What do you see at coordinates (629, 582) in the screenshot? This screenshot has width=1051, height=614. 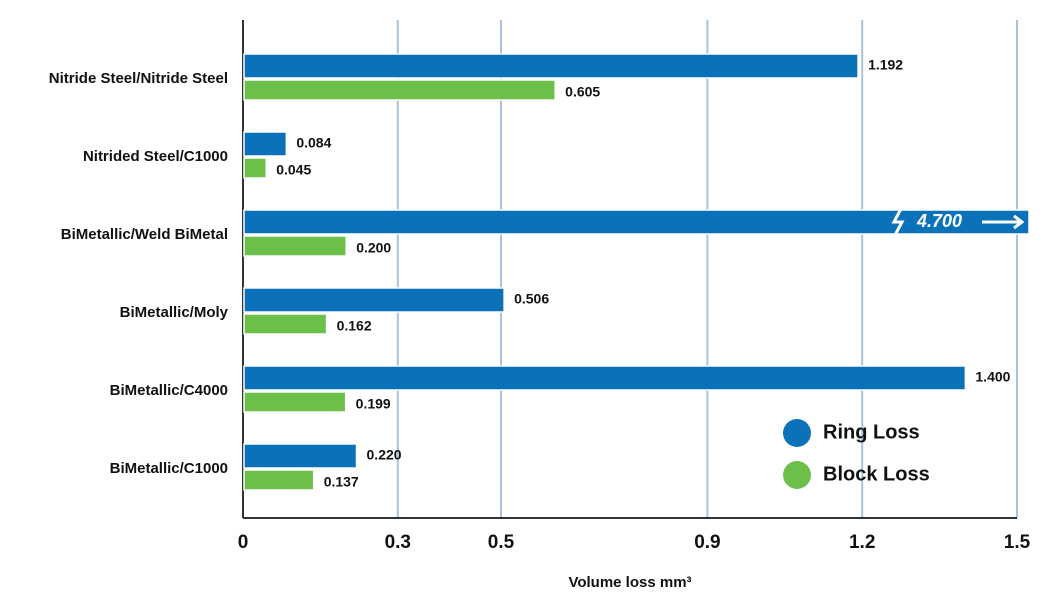 I see `x-axis-label: Volume loss mm³` at bounding box center [629, 582].